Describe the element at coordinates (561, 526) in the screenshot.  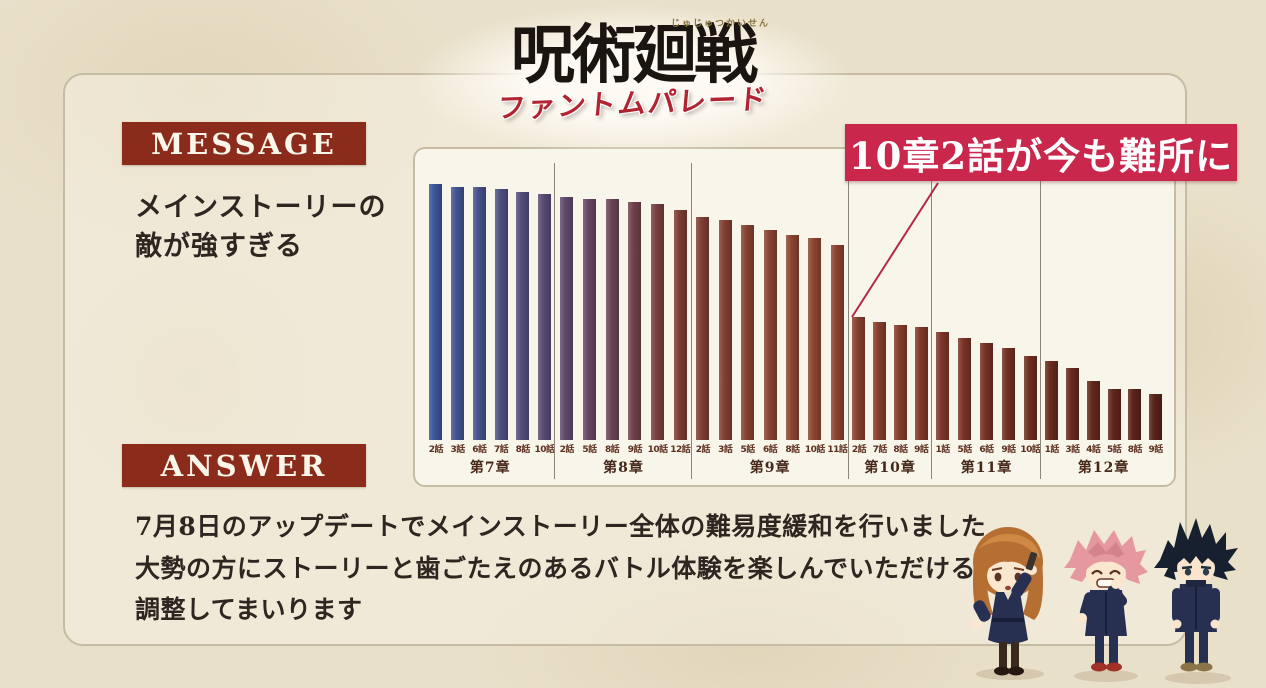
I see `answer-line: 7月8日のアップデートでメインストーリー全体の難易度緩和を行いました` at that location.